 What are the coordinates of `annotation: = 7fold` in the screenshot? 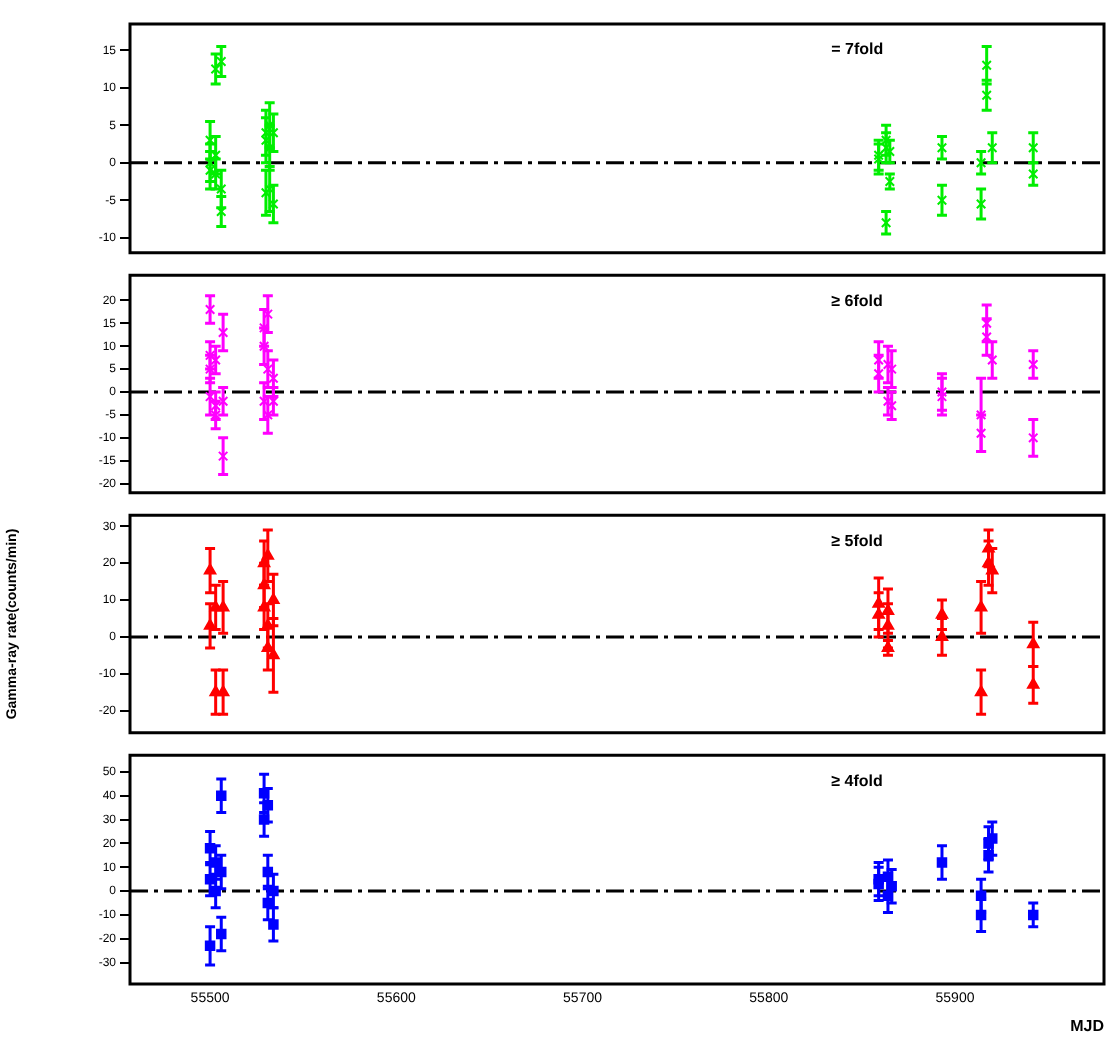 It's located at (857, 49).